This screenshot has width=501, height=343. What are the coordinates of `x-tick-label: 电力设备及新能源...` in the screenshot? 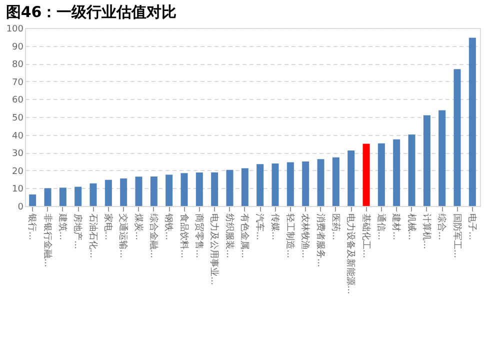 It's located at (350, 254).